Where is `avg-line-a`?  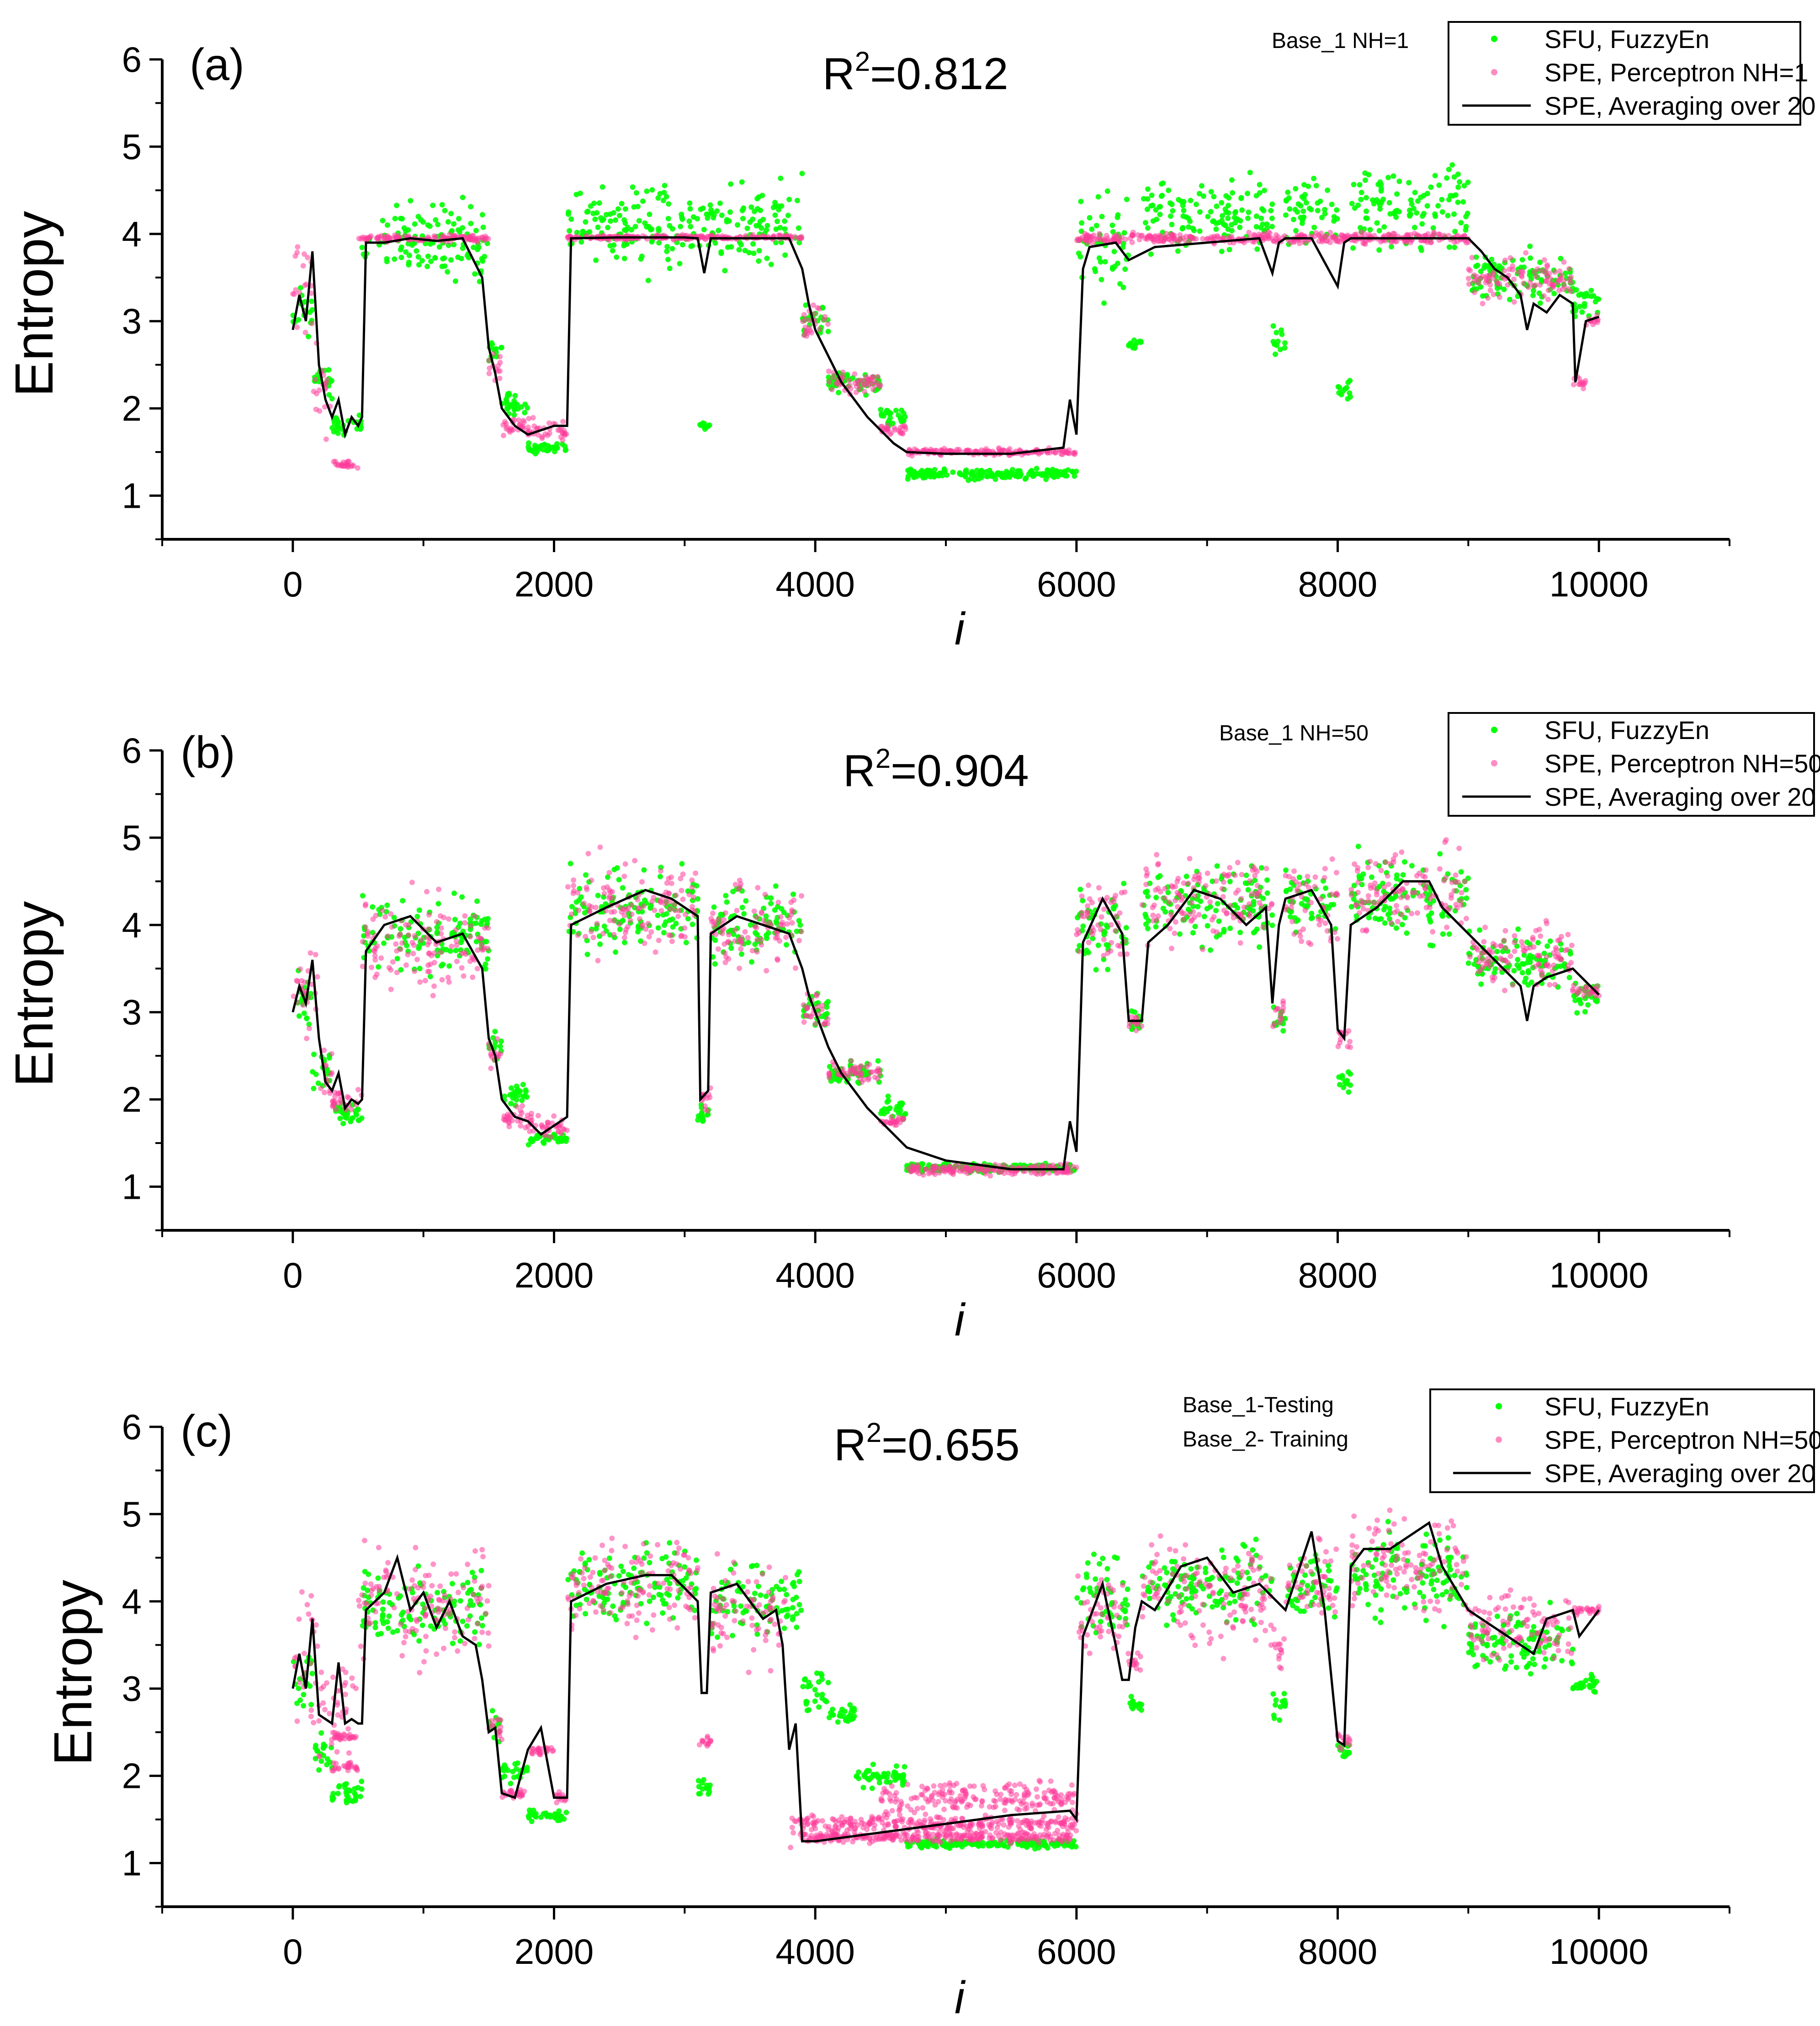
avg-line-a is located at coordinates (946, 345).